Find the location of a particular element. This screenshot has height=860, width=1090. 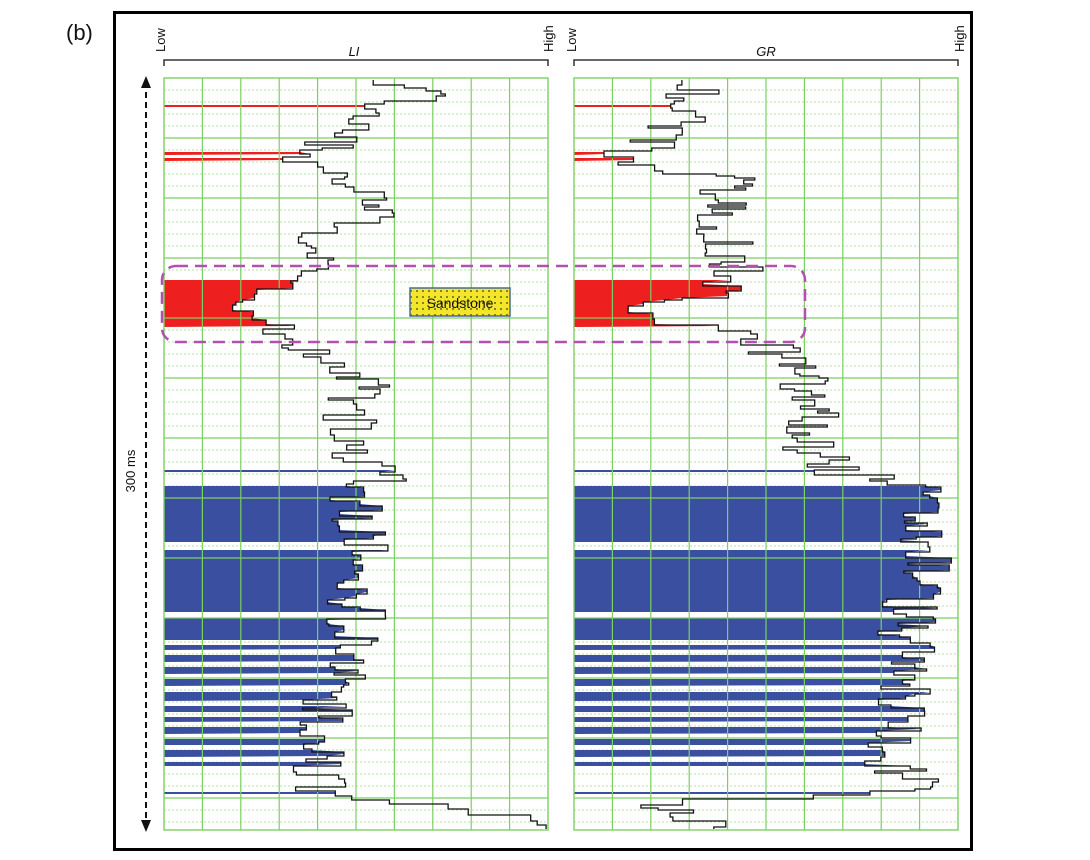

arrow-down-icon is located at coordinates (146, 826).